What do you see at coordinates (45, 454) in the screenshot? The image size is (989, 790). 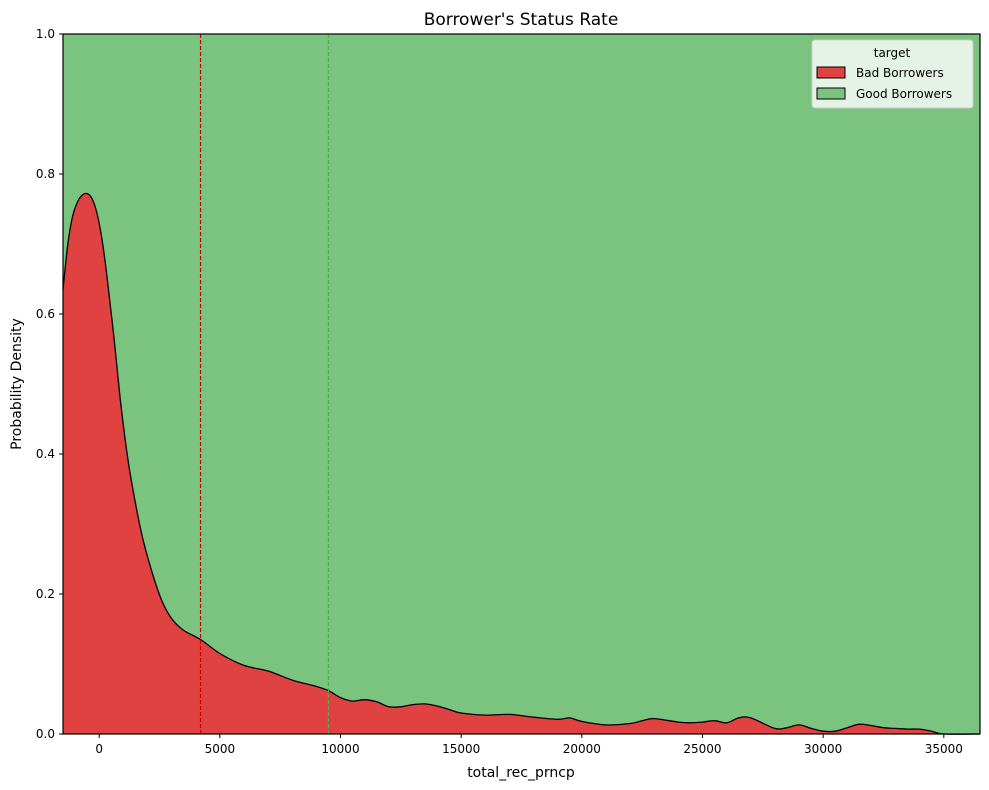 I see `y-tick-label: 0.4` at bounding box center [45, 454].